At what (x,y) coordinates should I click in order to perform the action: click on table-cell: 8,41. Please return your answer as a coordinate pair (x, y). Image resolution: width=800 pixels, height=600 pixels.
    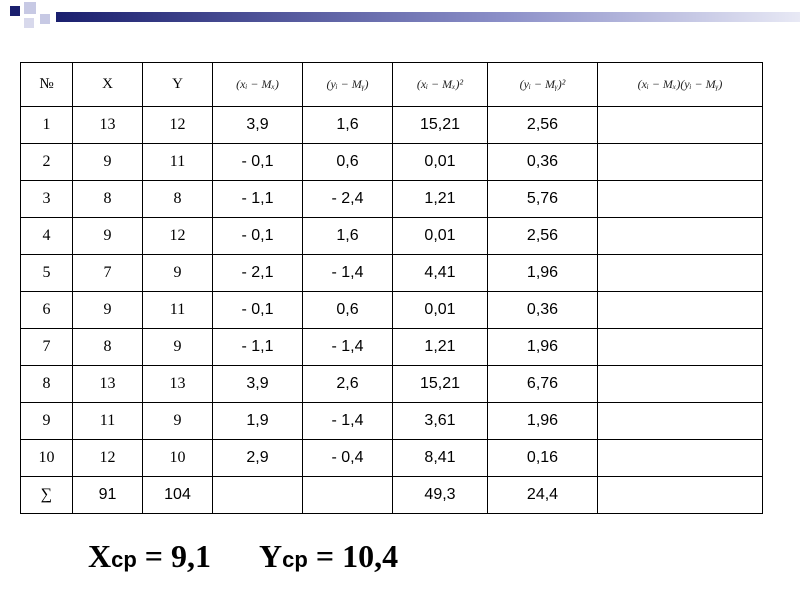
    Looking at the image, I should click on (440, 458).